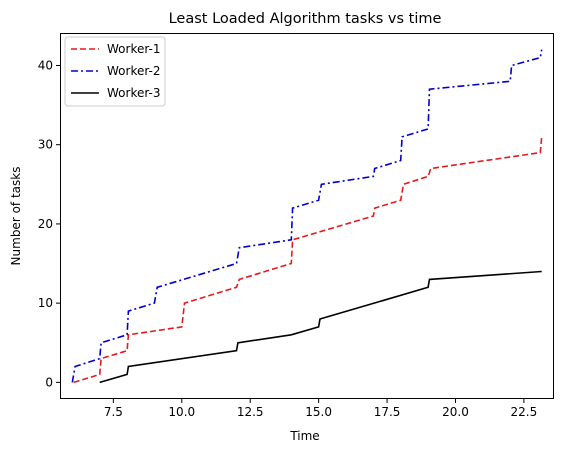 This screenshot has height=453, width=562. Describe the element at coordinates (45, 224) in the screenshot. I see `y-tick-label: 20` at that location.